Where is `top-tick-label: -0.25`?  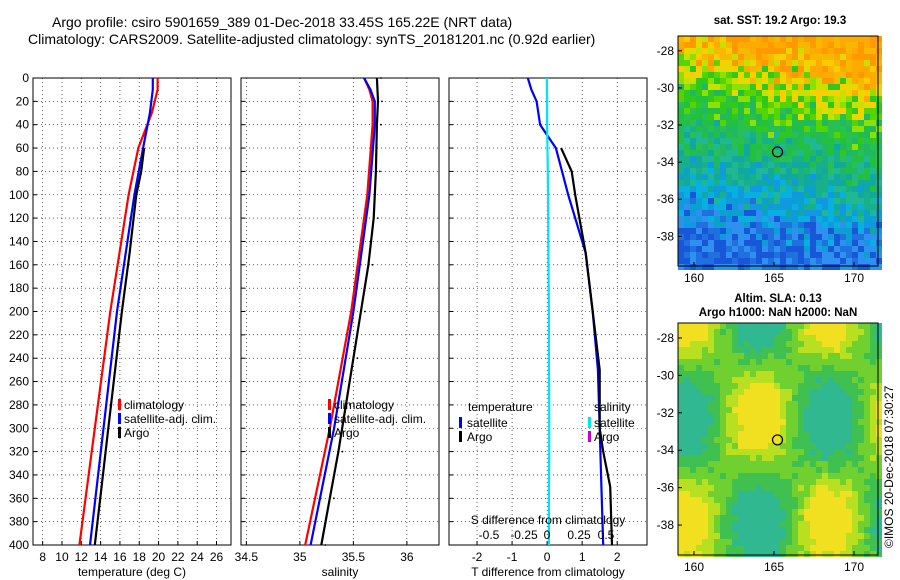
top-tick-label: -0.25 is located at coordinates (524, 535).